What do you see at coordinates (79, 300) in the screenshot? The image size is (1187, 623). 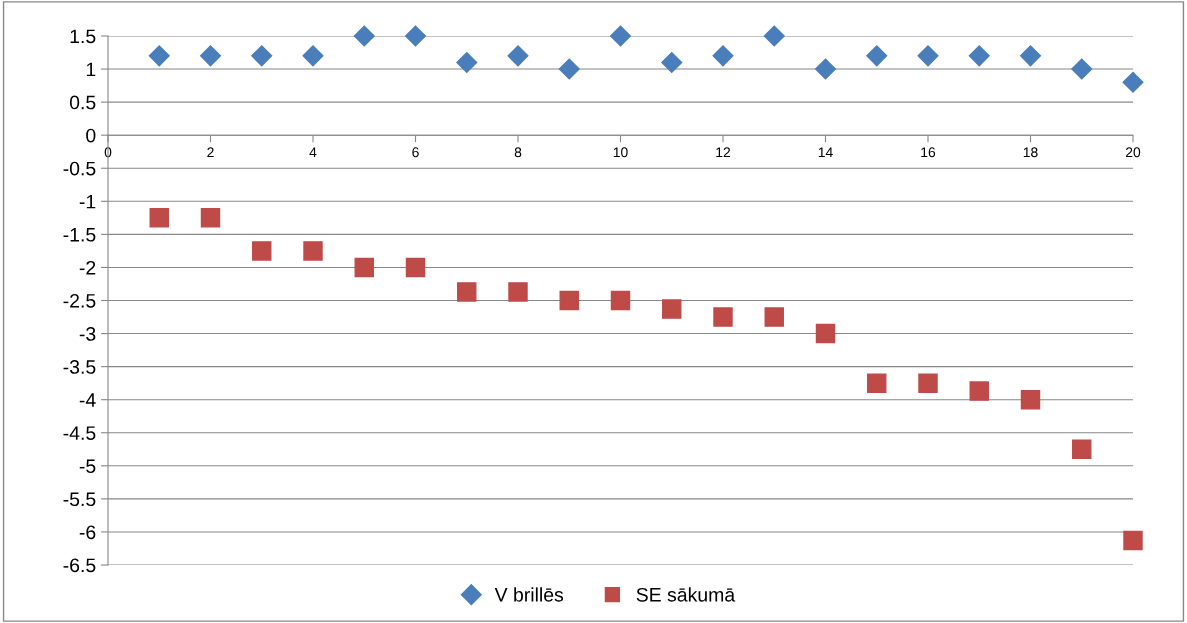 I see `y-tick-label: -2.5` at bounding box center [79, 300].